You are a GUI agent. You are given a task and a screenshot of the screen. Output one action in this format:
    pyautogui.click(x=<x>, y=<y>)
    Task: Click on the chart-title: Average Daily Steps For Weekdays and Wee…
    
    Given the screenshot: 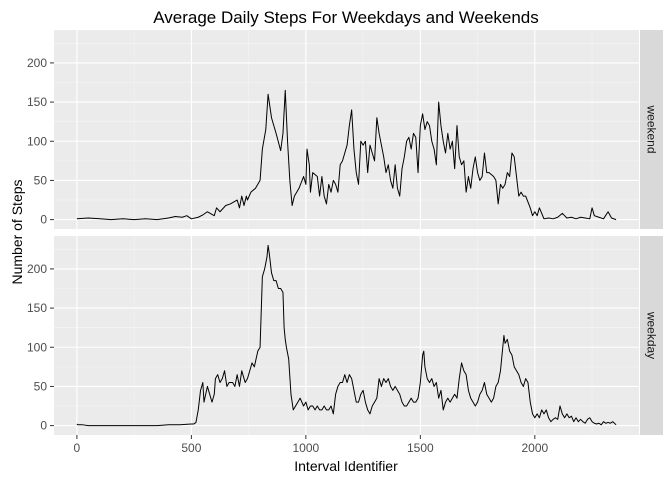 What is the action you would take?
    pyautogui.click(x=346, y=17)
    